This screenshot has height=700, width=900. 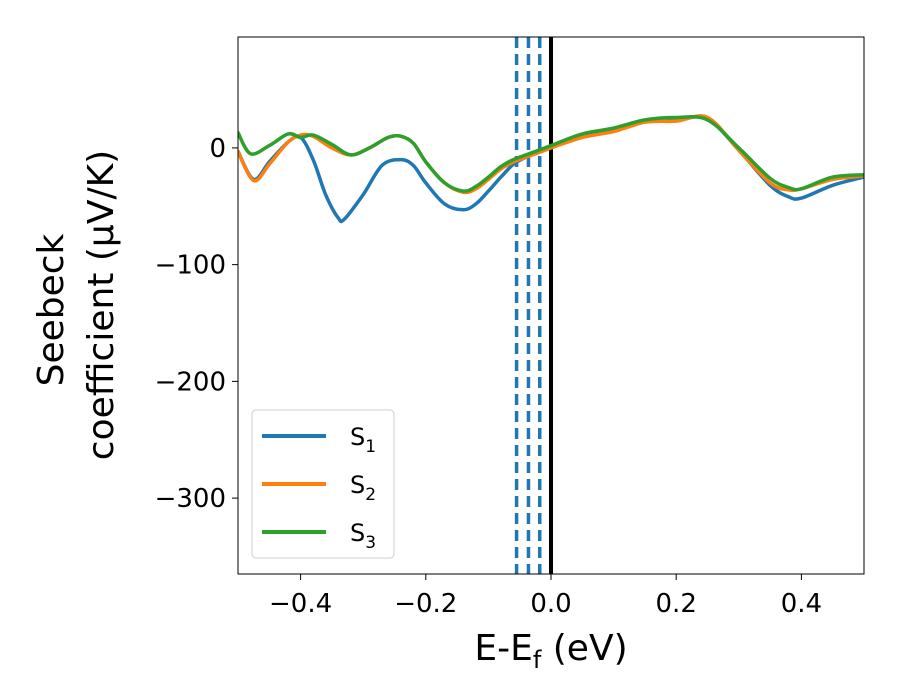 I want to click on series-line-s3, so click(x=551, y=154).